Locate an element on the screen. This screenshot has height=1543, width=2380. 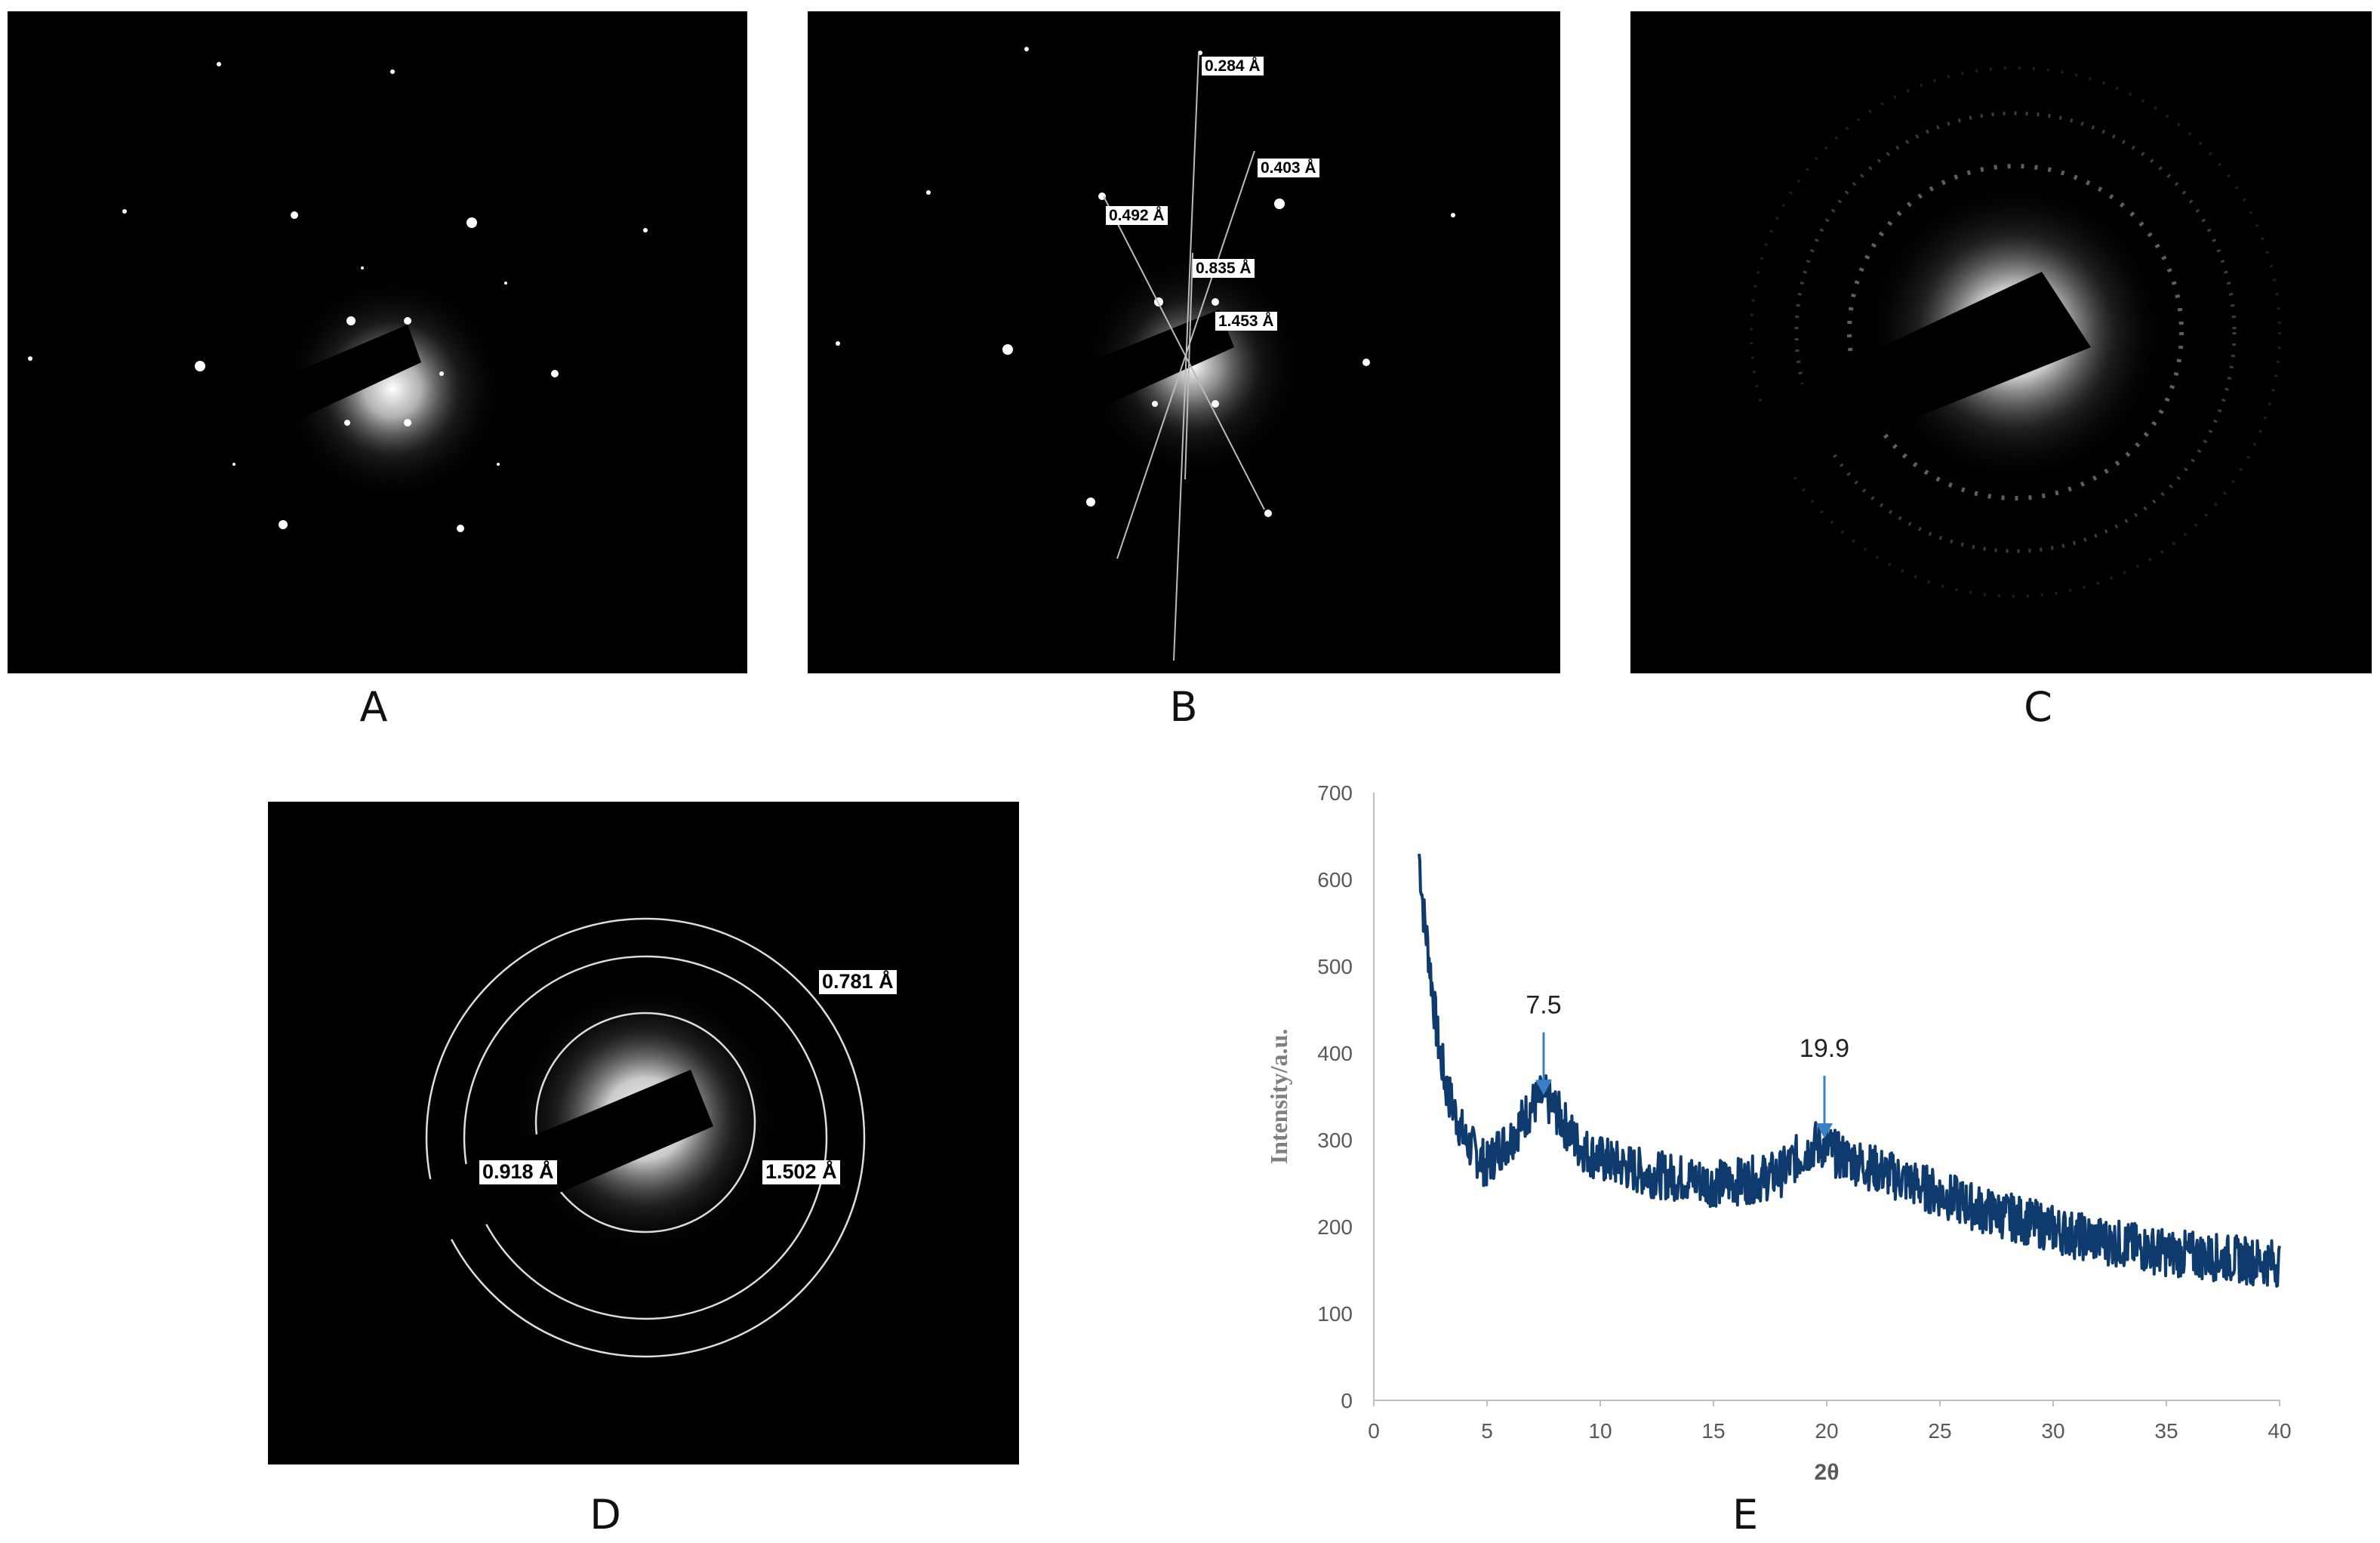
y-tick-label: 200 is located at coordinates (1335, 1227).